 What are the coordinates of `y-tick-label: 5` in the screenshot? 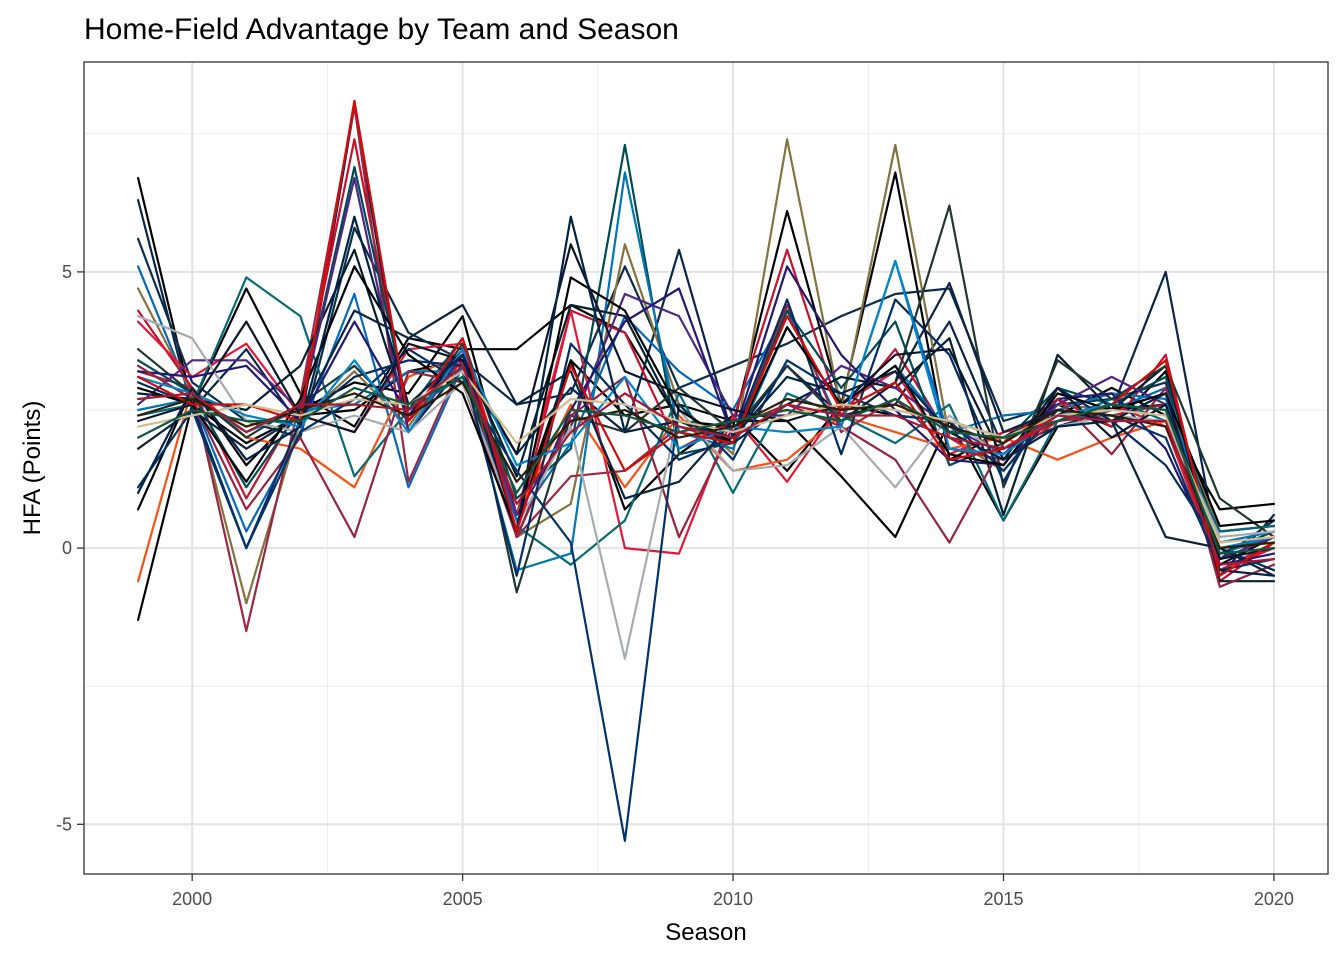 It's located at (67, 272).